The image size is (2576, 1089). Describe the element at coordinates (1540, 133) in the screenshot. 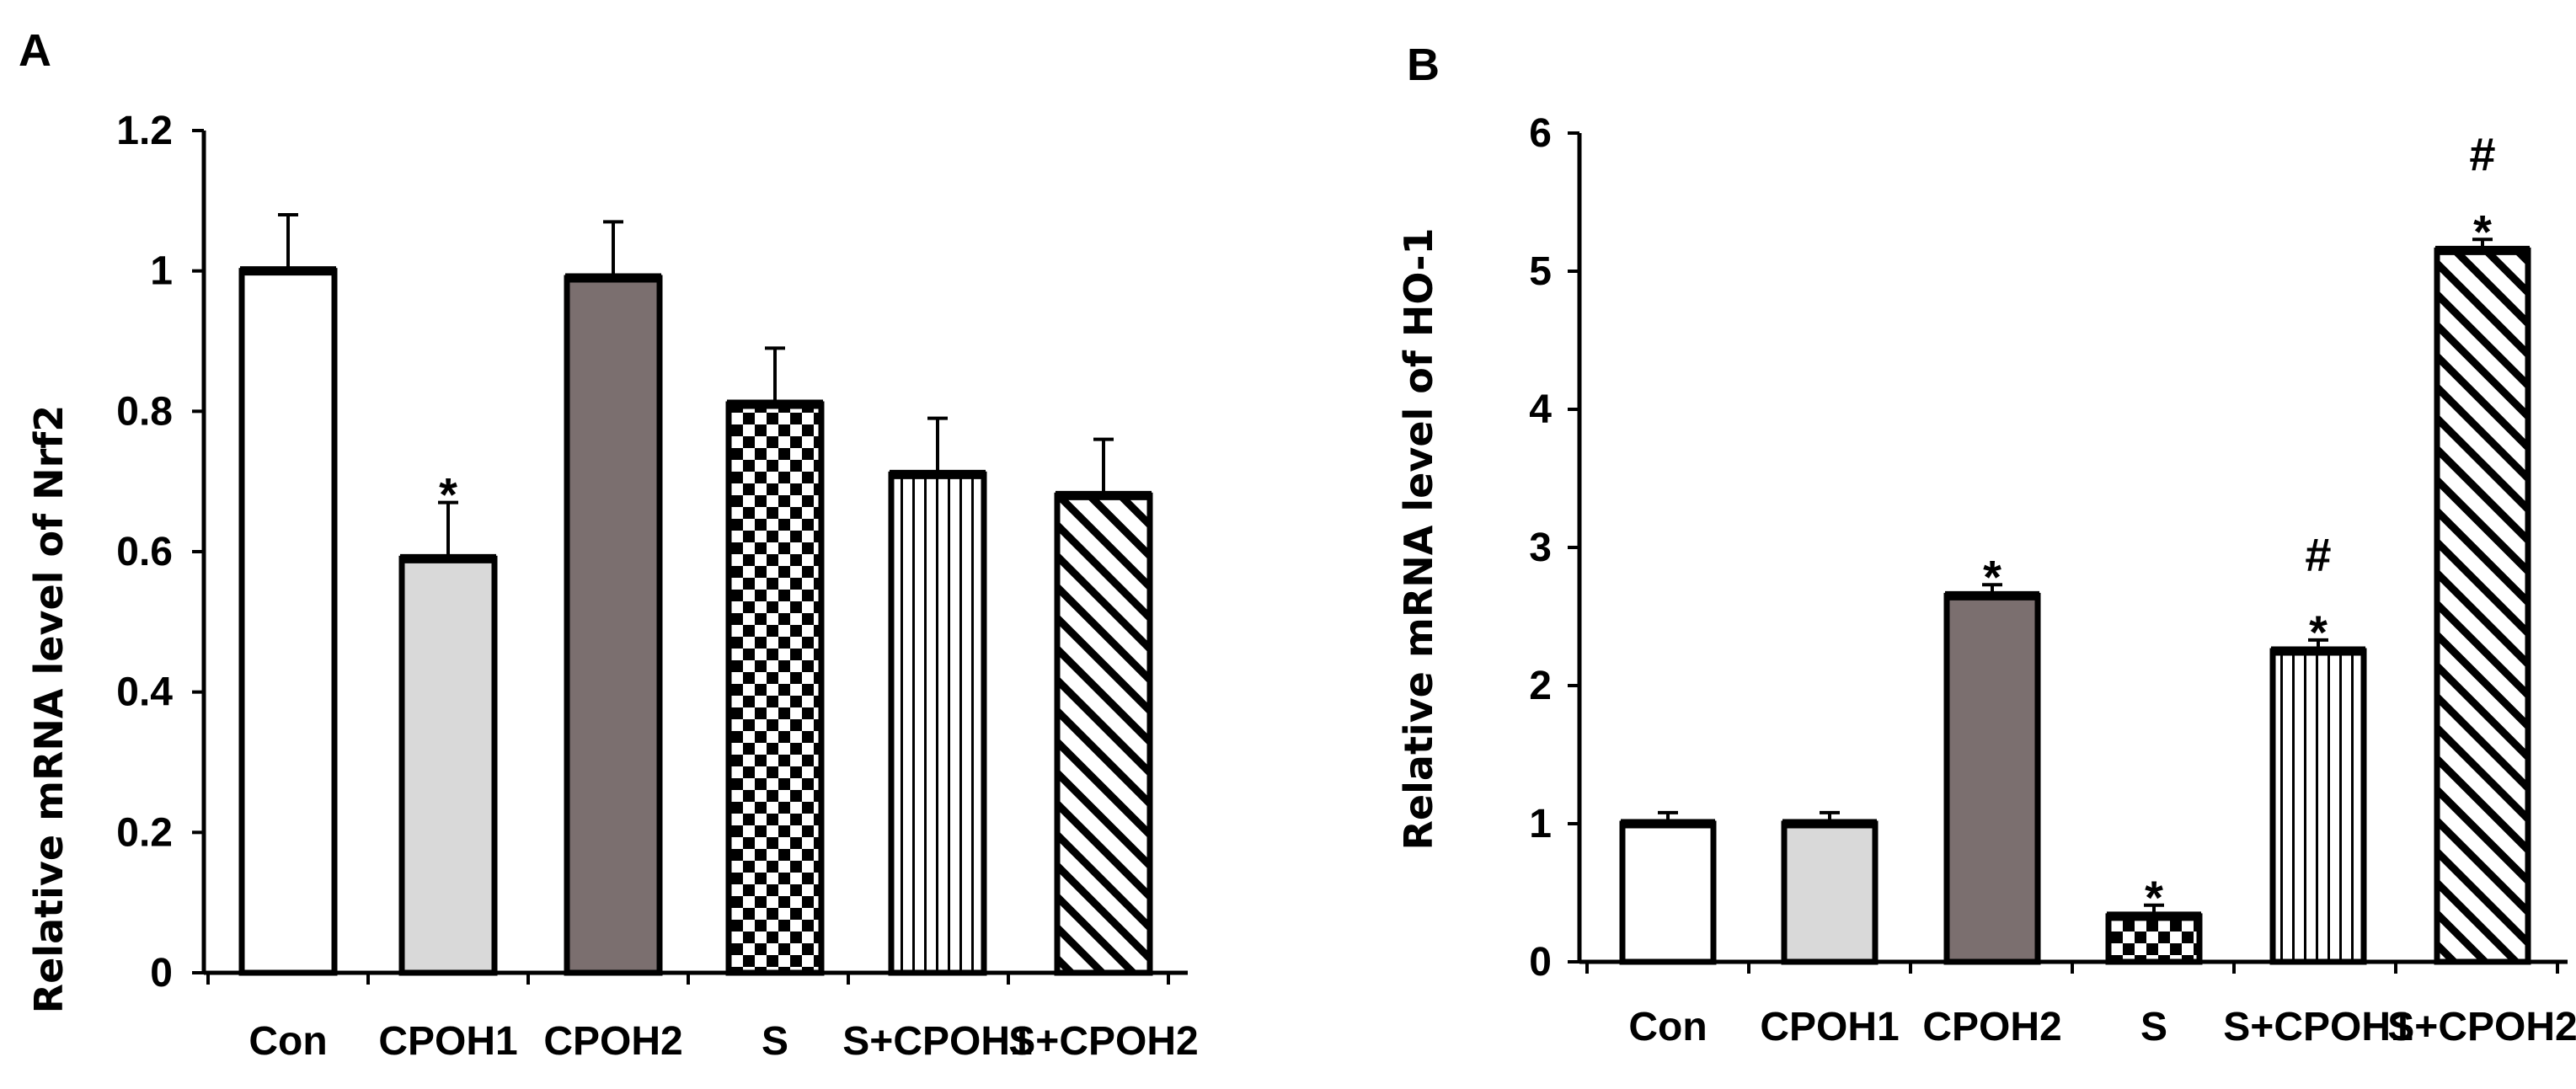

I see `panel-b-y-tick-label: 6` at that location.